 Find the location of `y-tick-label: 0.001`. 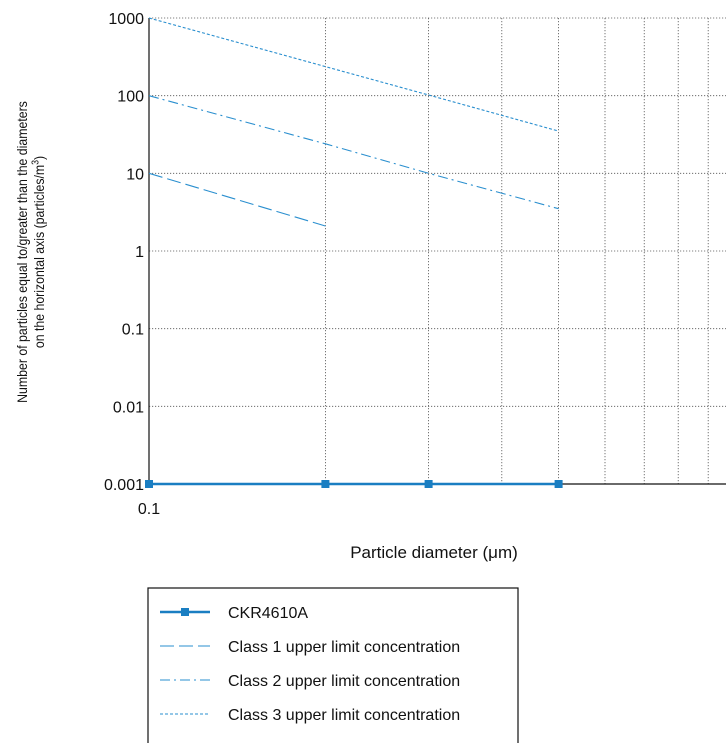

y-tick-label: 0.001 is located at coordinates (124, 485).